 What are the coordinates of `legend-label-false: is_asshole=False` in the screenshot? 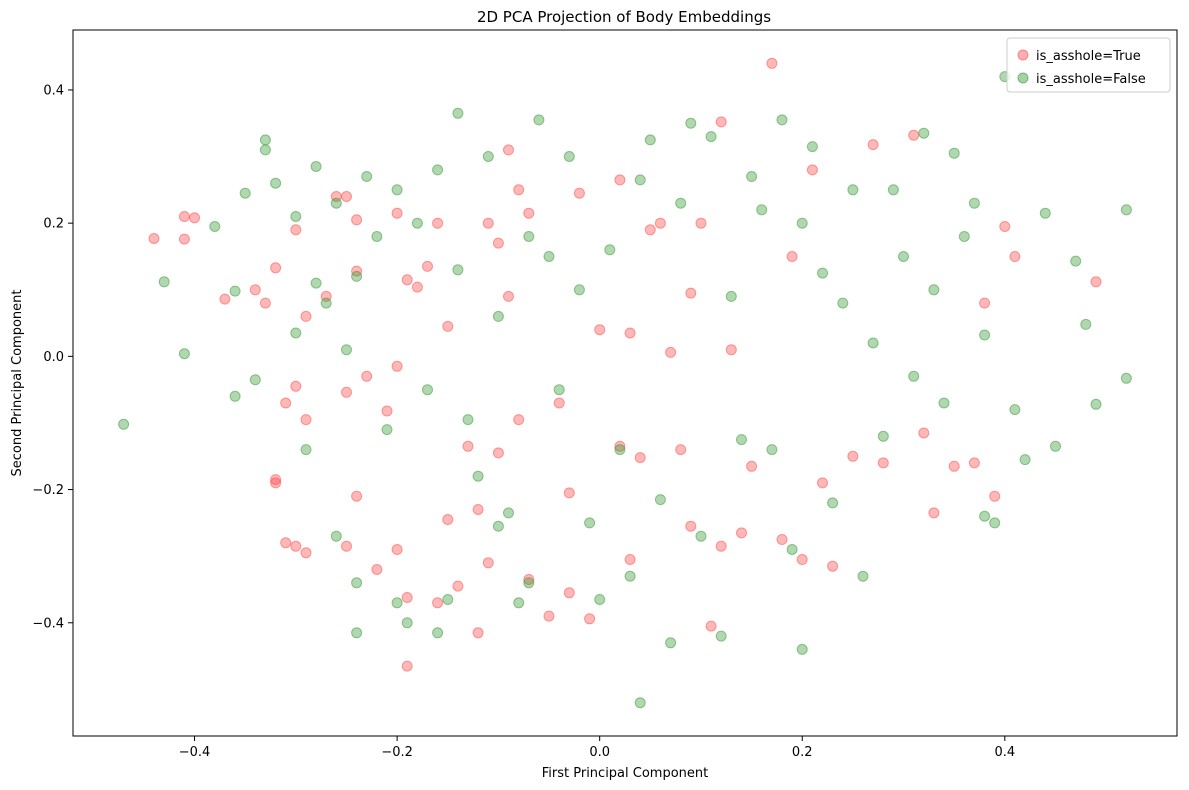 It's located at (1091, 79).